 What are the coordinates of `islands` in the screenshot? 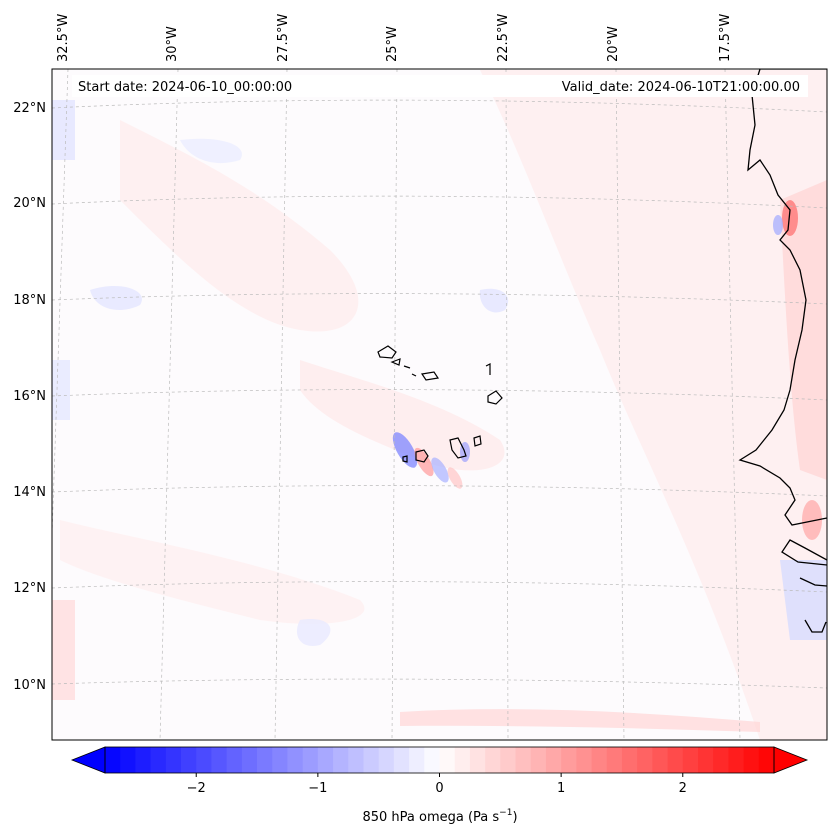 It's located at (440, 404).